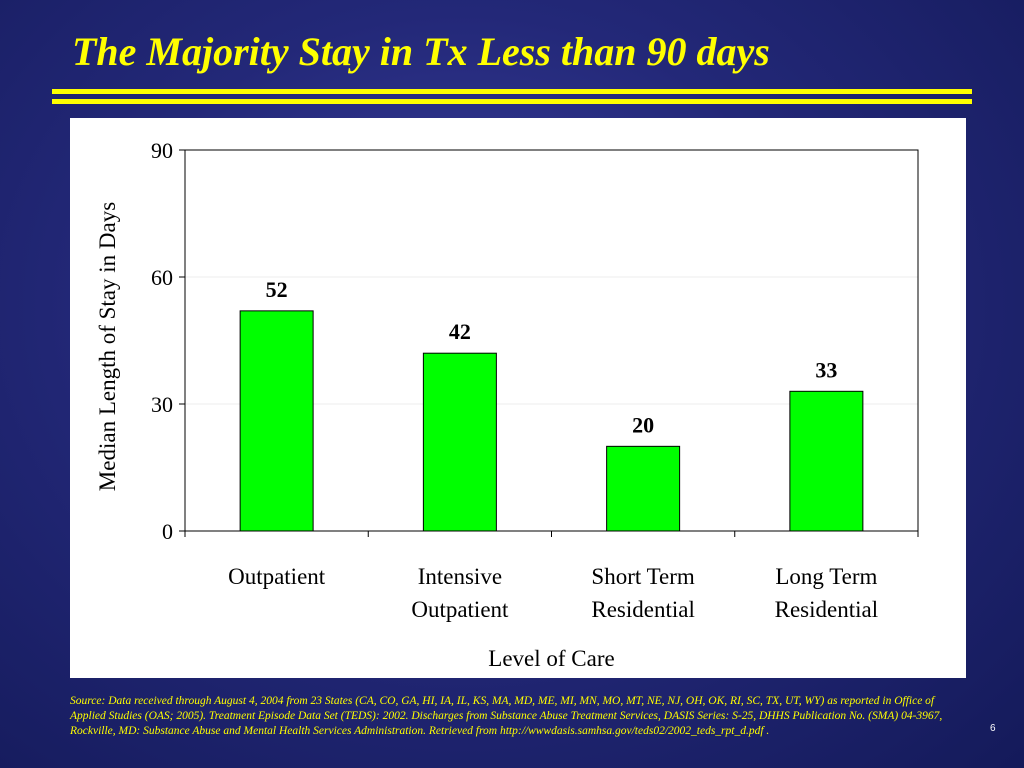 The image size is (1024, 768). I want to click on y-tick-label: 0, so click(167, 531).